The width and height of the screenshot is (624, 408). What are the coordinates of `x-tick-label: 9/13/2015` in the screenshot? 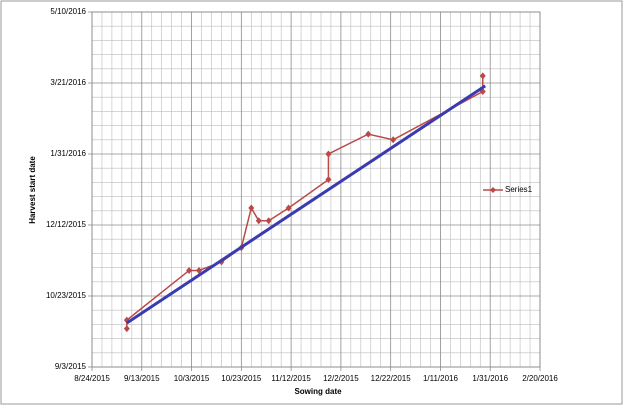 It's located at (142, 378).